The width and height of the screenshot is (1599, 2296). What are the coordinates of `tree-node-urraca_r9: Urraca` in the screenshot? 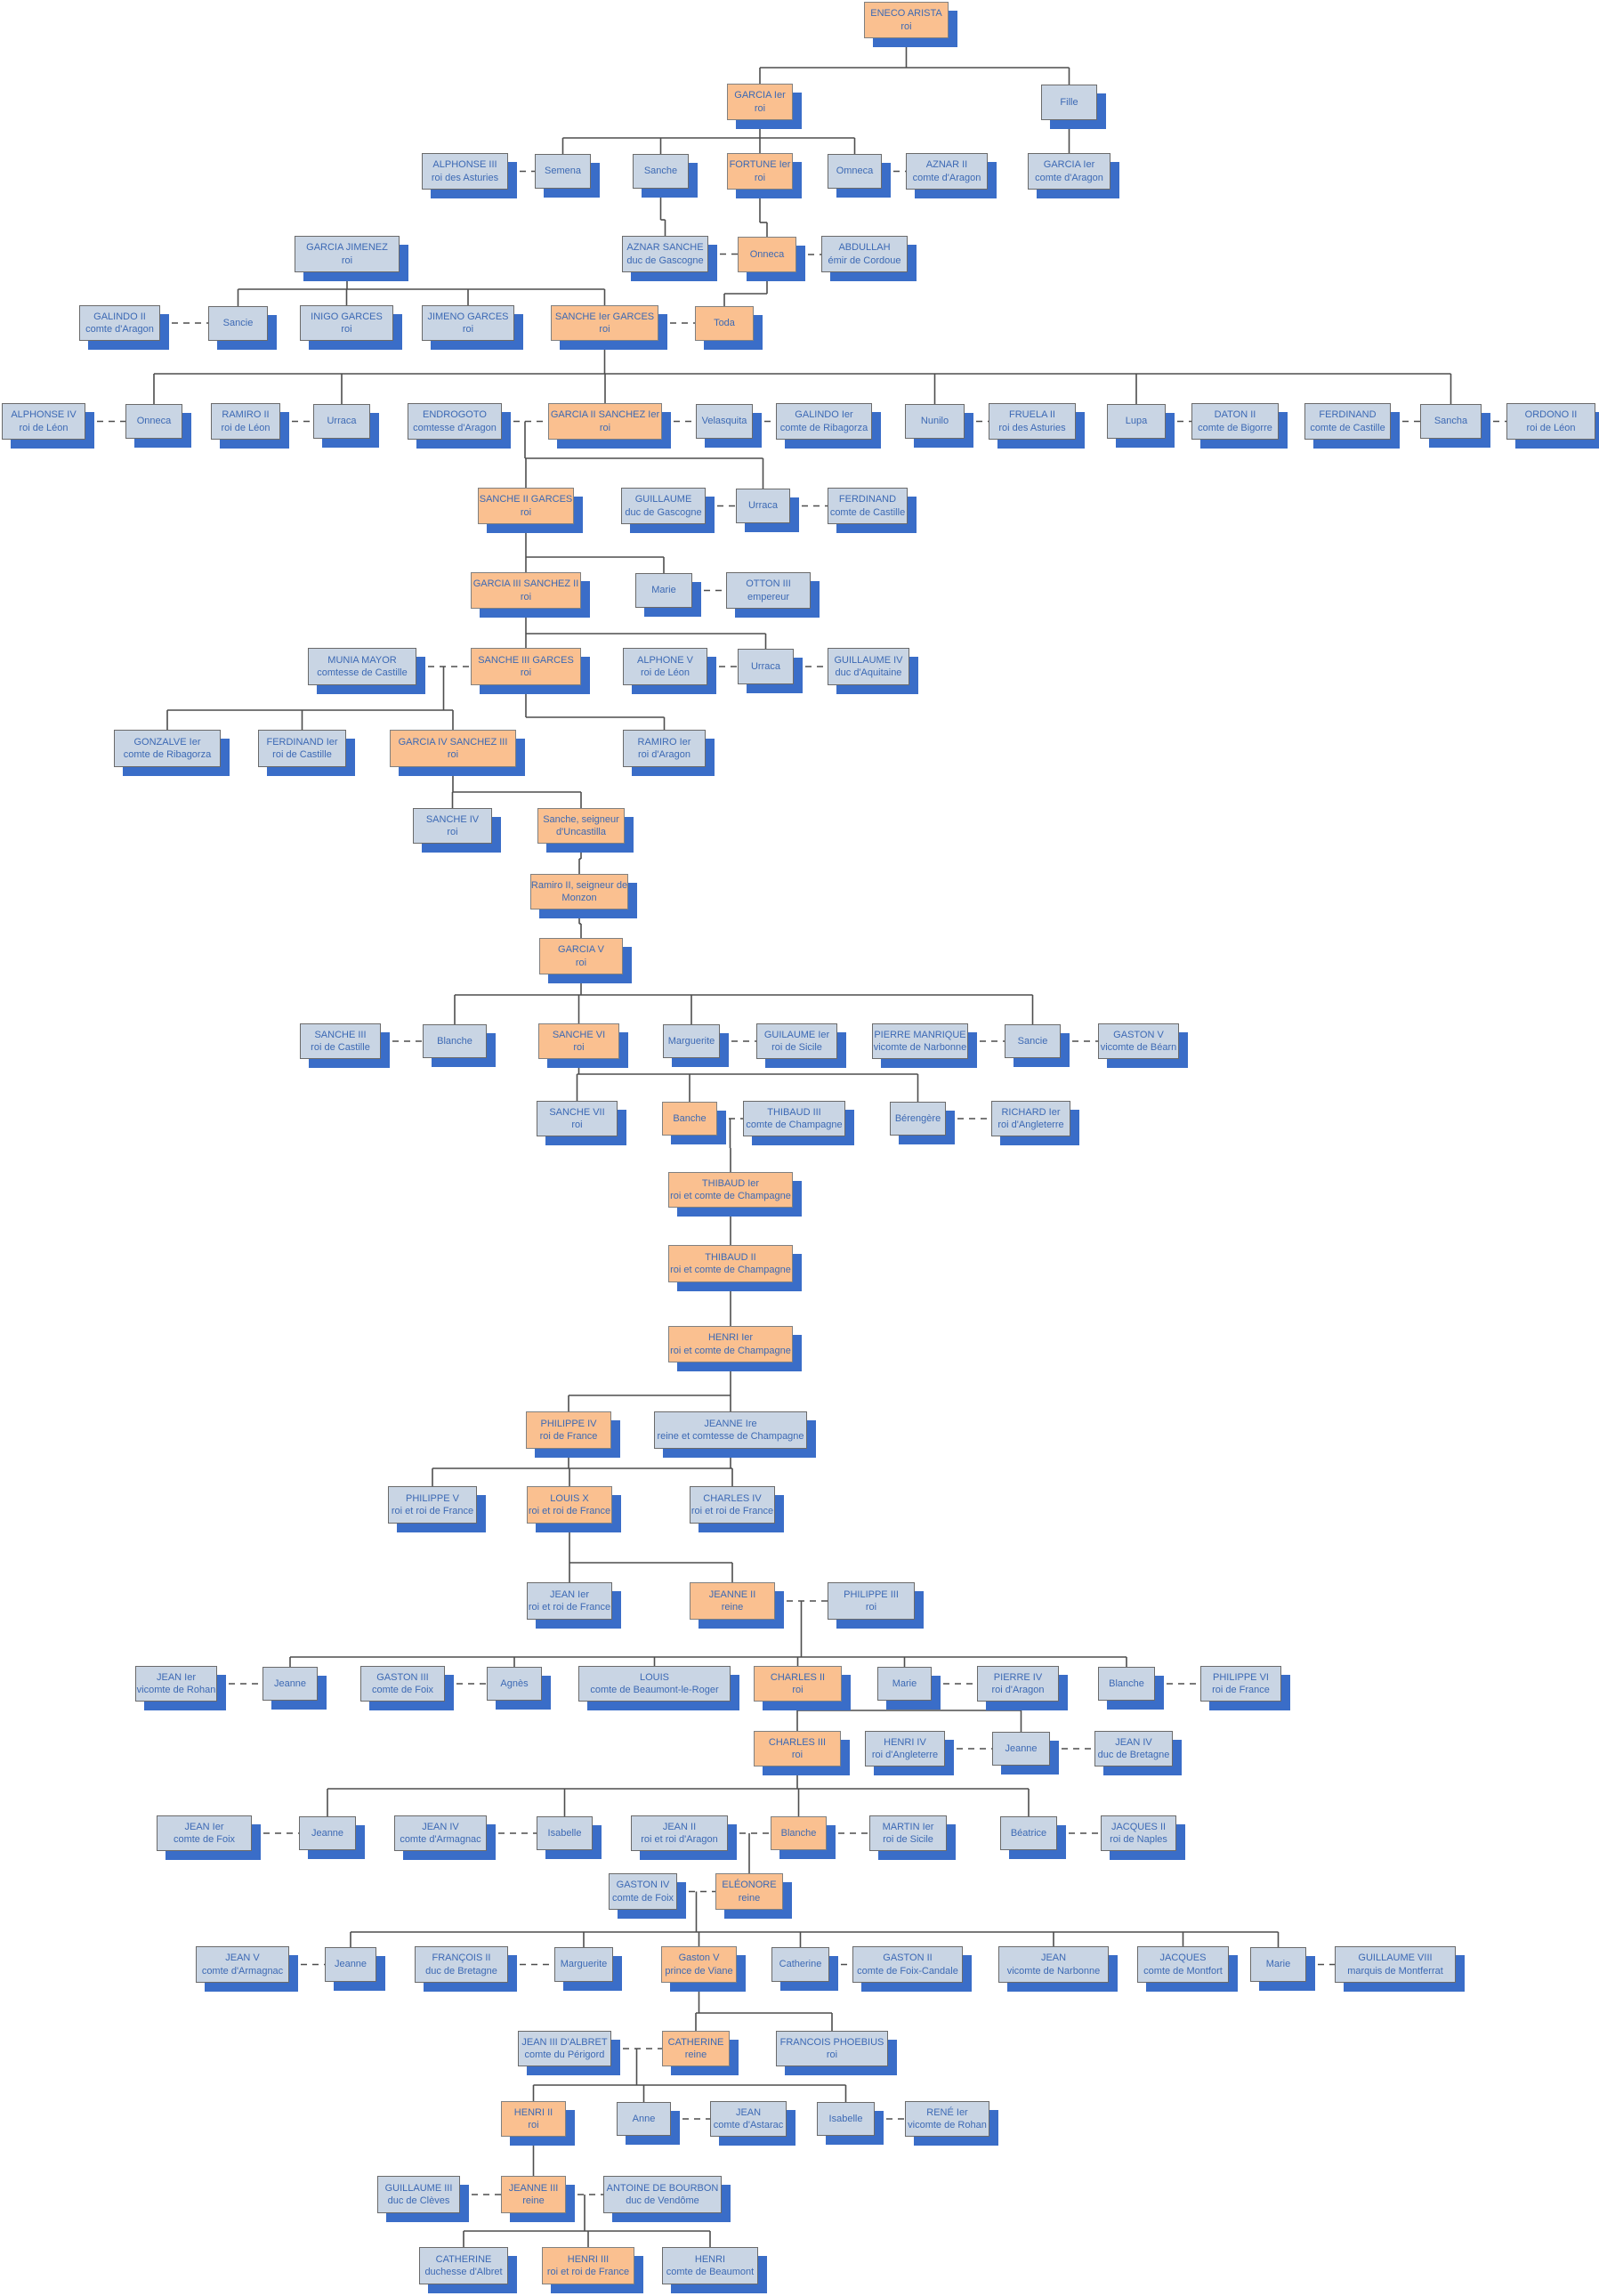 It's located at (766, 666).